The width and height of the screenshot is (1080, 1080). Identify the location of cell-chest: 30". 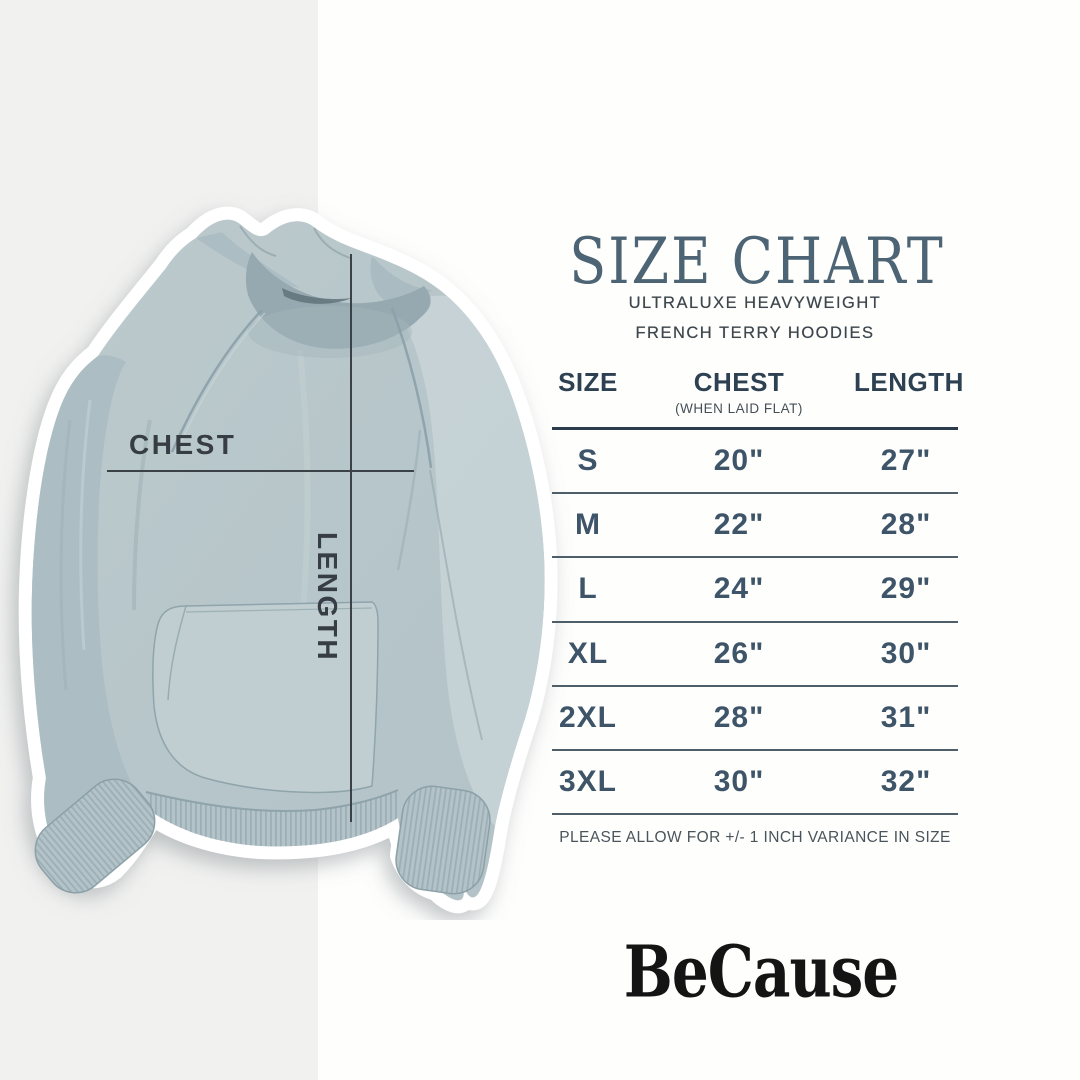
(739, 782).